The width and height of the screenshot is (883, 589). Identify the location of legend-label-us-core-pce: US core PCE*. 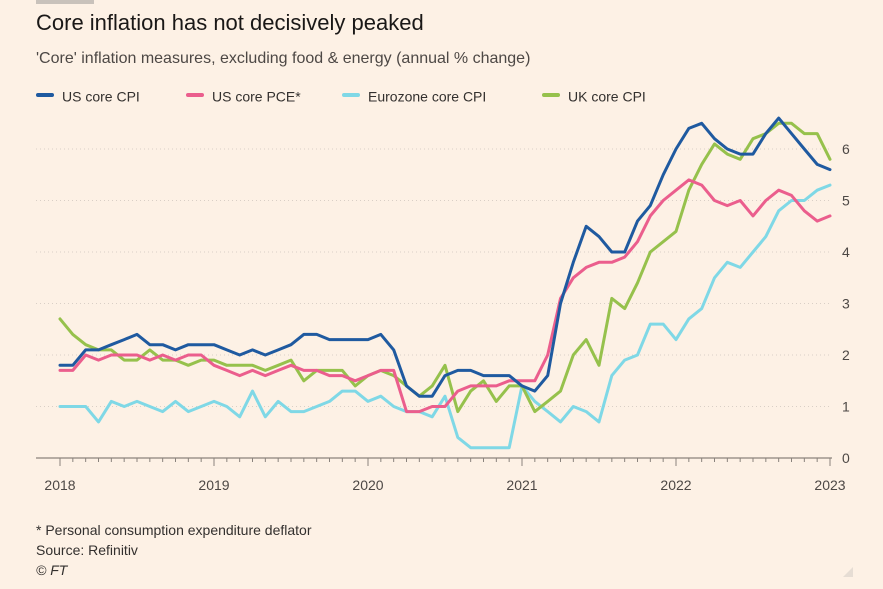
(256, 96).